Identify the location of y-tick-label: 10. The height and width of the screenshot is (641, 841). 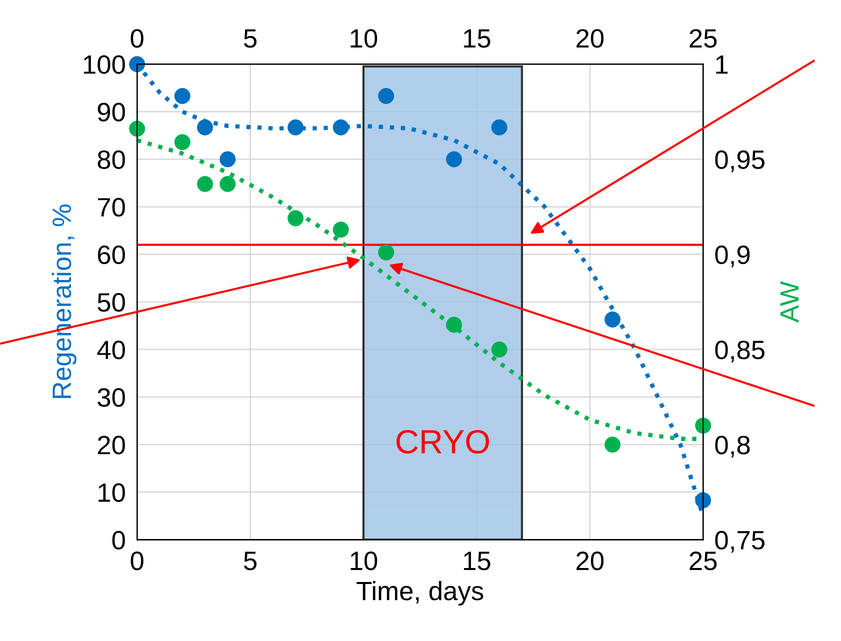
(111, 492).